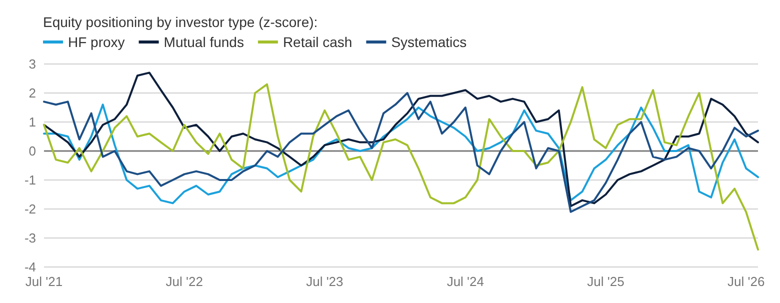 The width and height of the screenshot is (780, 303). Describe the element at coordinates (32, 93) in the screenshot. I see `y-tick-label: 2` at that location.